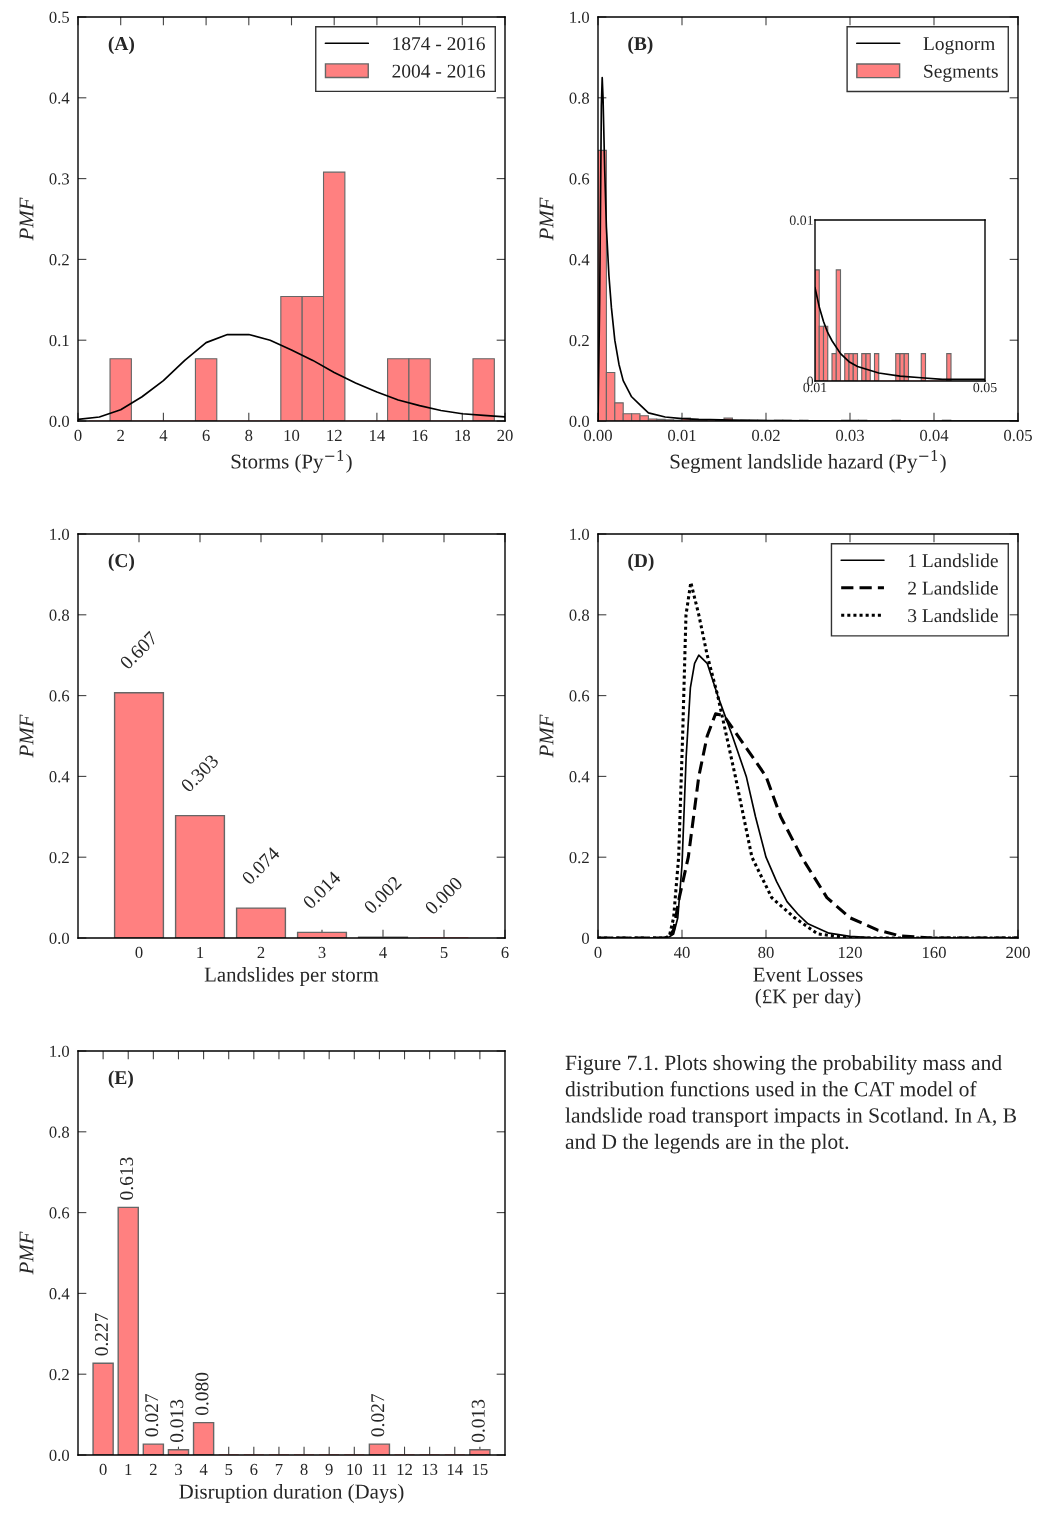  Describe the element at coordinates (101, 1334) in the screenshot. I see `data-label: 0.227` at that location.